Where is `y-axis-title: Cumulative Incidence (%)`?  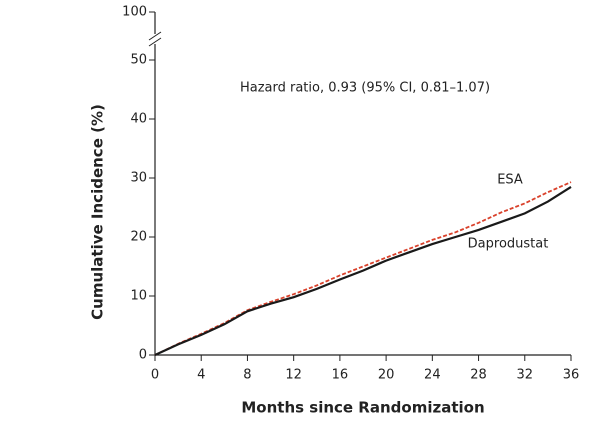 y-axis-title: Cumulative Incidence (%) is located at coordinates (98, 212).